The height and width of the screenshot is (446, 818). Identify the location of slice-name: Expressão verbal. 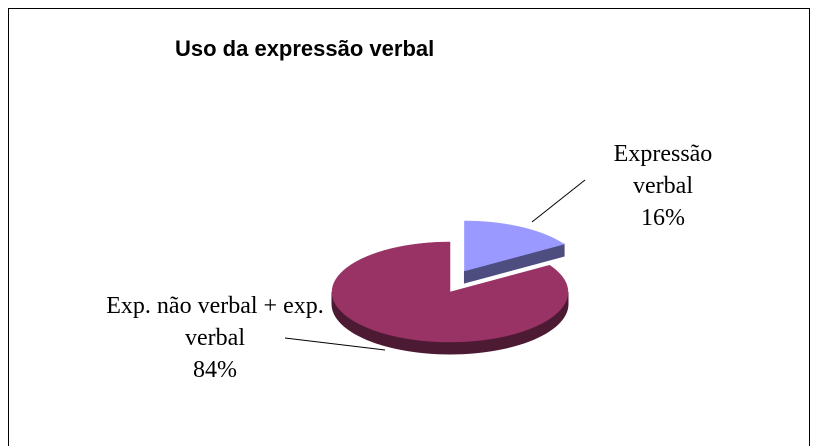
(663, 170).